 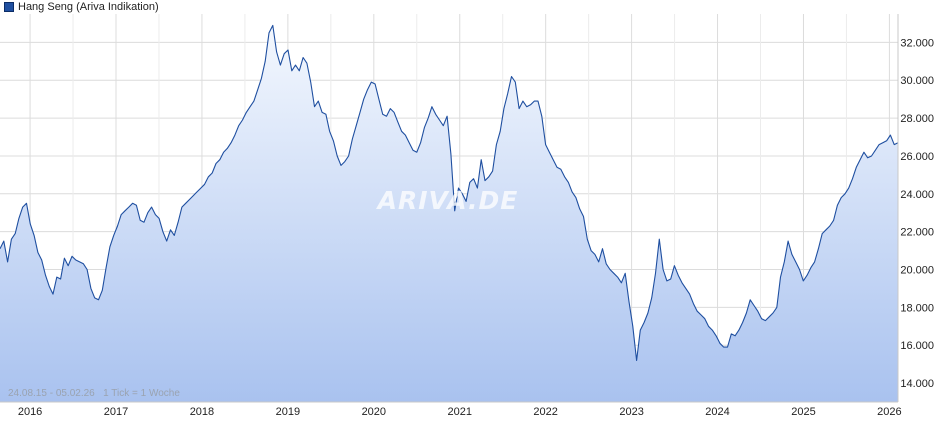 I want to click on x-tick-label: 2019, so click(x=288, y=412).